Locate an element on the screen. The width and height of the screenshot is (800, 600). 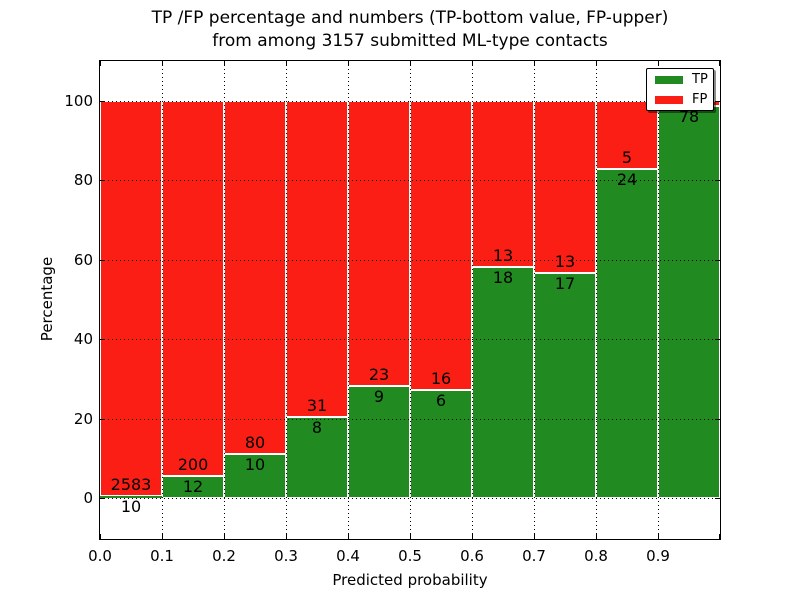
bar-label-fp: 80 is located at coordinates (255, 442).